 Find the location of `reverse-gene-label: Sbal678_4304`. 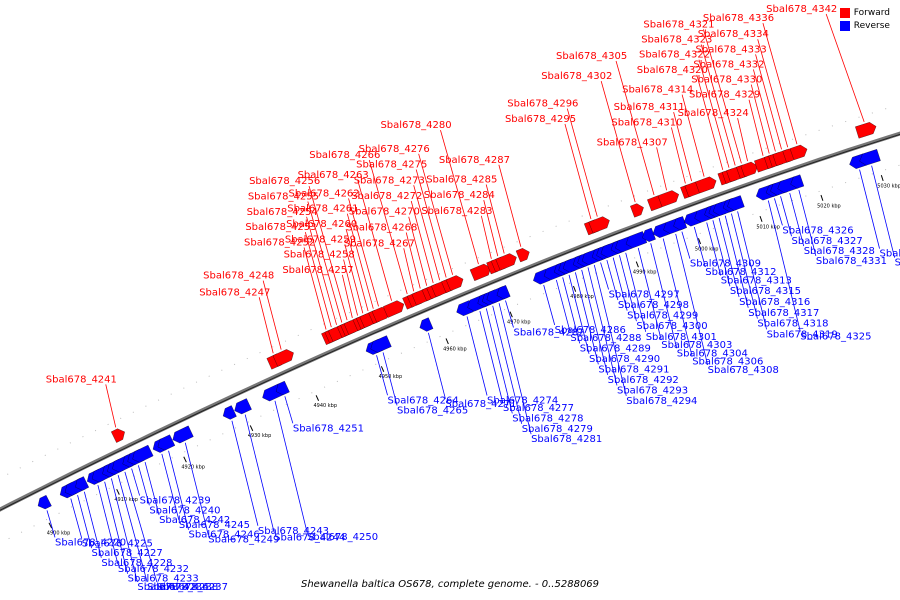

reverse-gene-label: Sbal678_4304 is located at coordinates (712, 353).